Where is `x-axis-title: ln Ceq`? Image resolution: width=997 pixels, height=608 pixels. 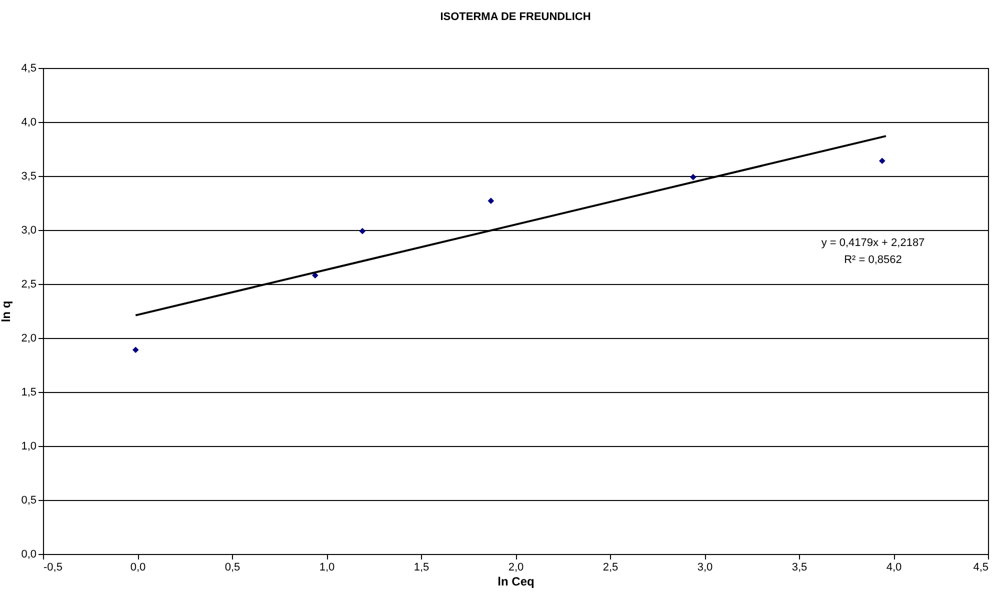
x-axis-title: ln Ceq is located at coordinates (516, 581).